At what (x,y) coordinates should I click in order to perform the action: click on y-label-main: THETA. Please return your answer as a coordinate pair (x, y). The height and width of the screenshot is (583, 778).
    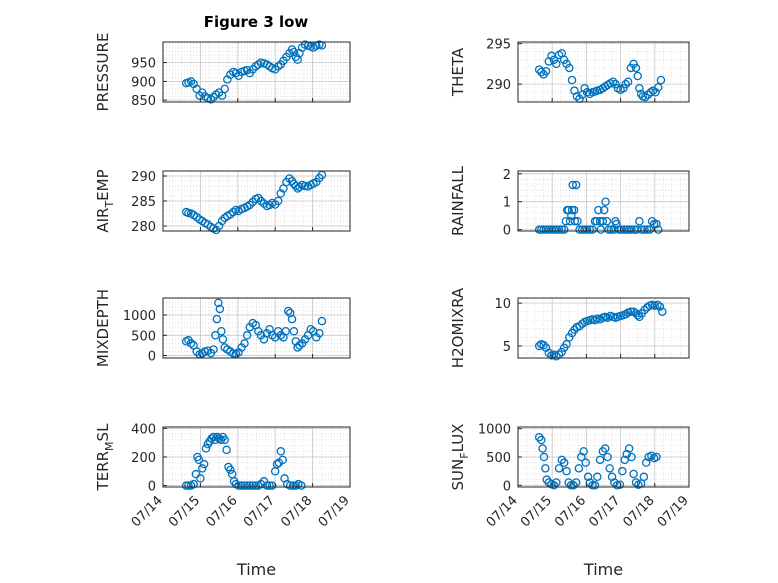
    Looking at the image, I should click on (458, 72).